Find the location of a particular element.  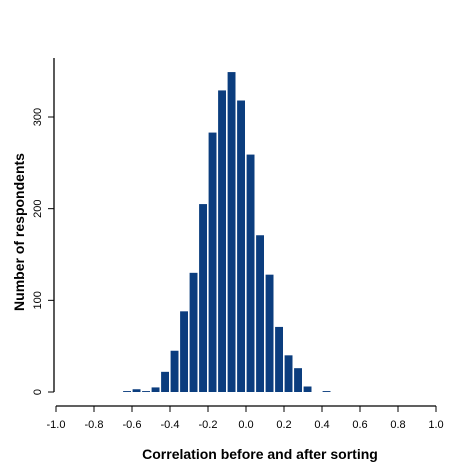

x-tick-label: 0.4 is located at coordinates (321, 425).